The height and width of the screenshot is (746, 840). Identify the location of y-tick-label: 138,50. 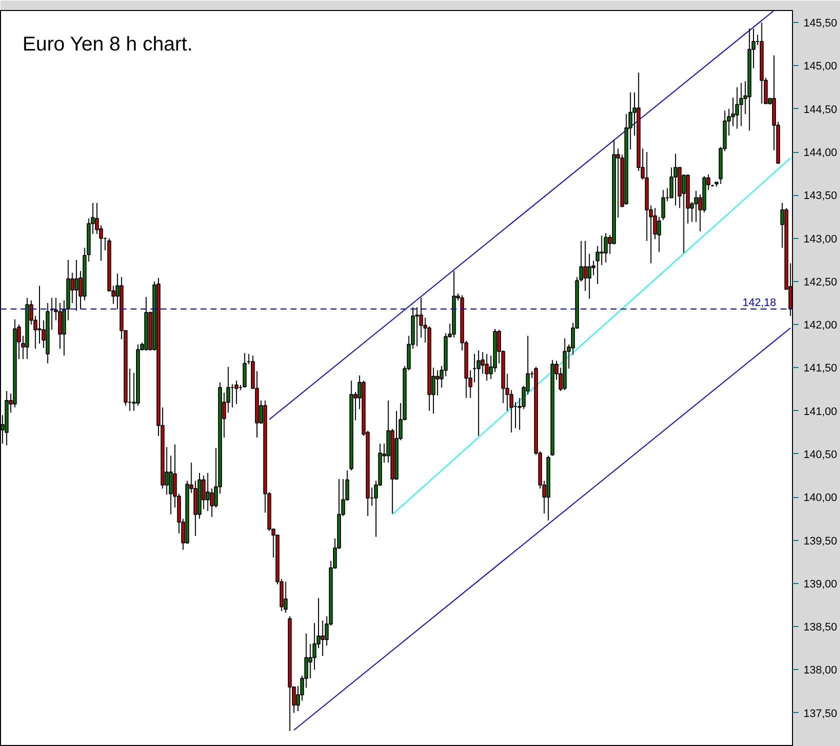
(821, 628).